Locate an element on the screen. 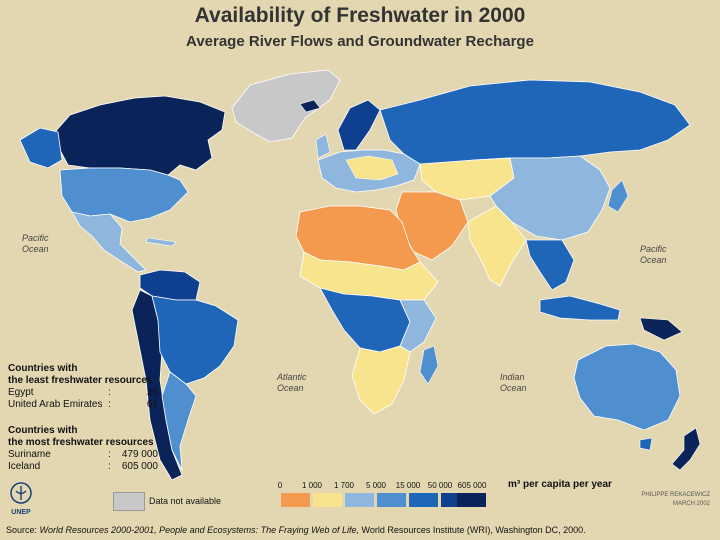 The image size is (720, 540). indonesia is located at coordinates (580, 308).